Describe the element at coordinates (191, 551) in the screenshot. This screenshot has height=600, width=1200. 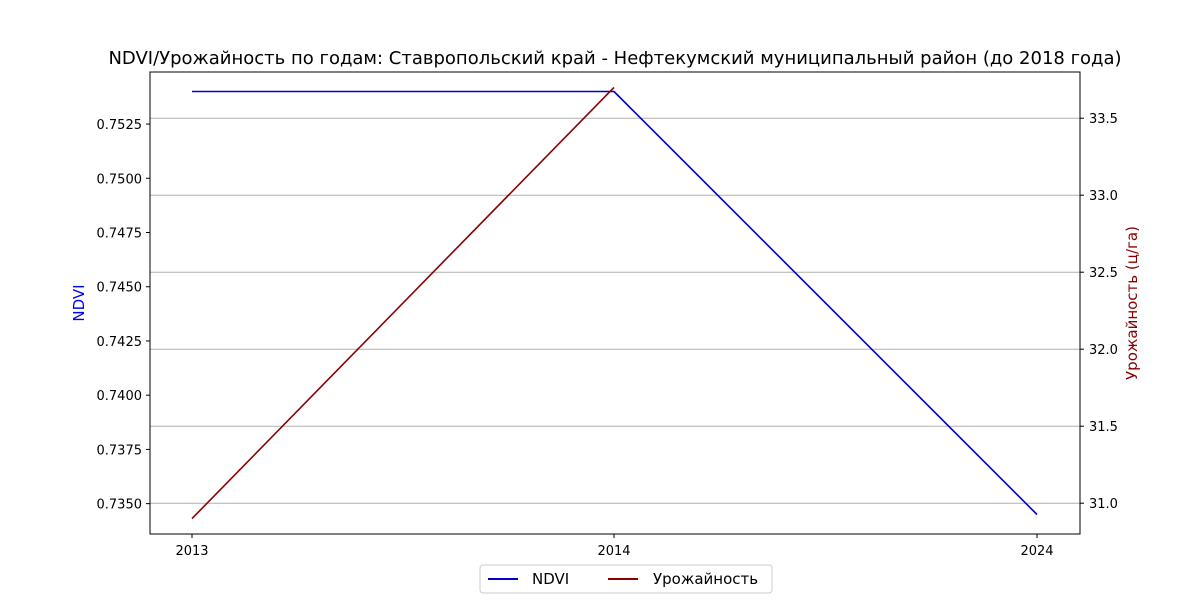
I see `x-tick-label: 2013` at that location.